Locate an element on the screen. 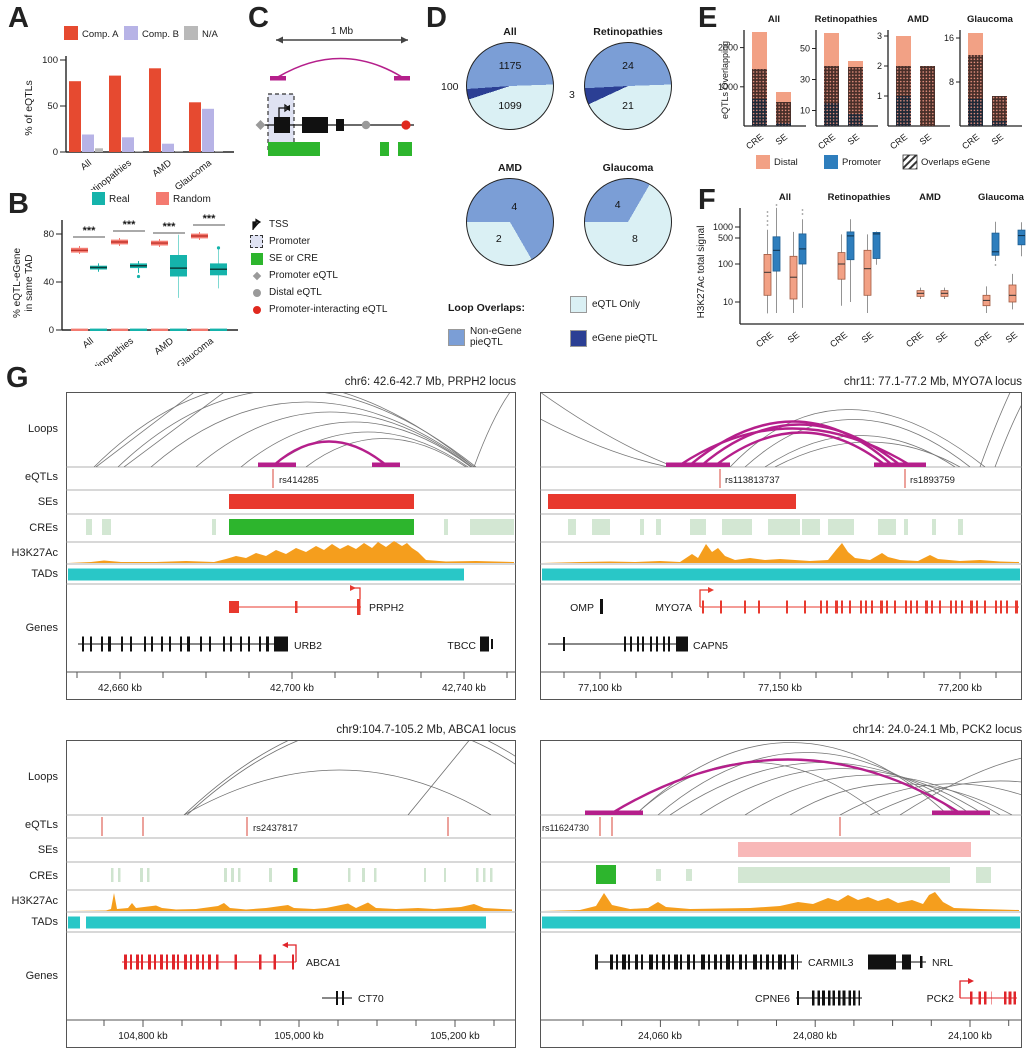  locus4-tad-bar is located at coordinates (781, 922).